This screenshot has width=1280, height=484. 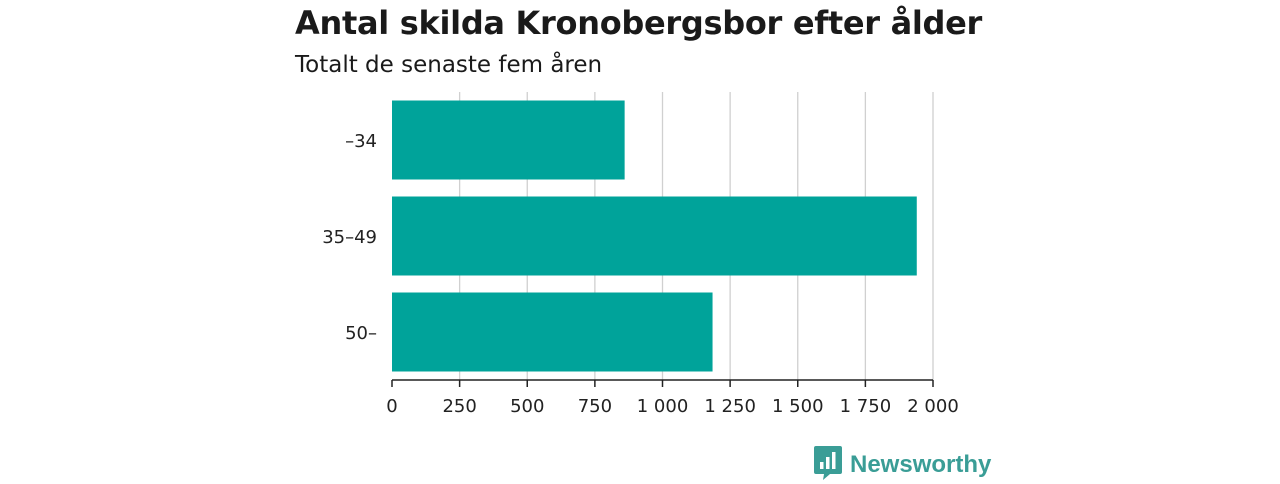 What do you see at coordinates (639, 23) in the screenshot?
I see `chart-title: Antal skilda Kronobergsbor efter ålder` at bounding box center [639, 23].